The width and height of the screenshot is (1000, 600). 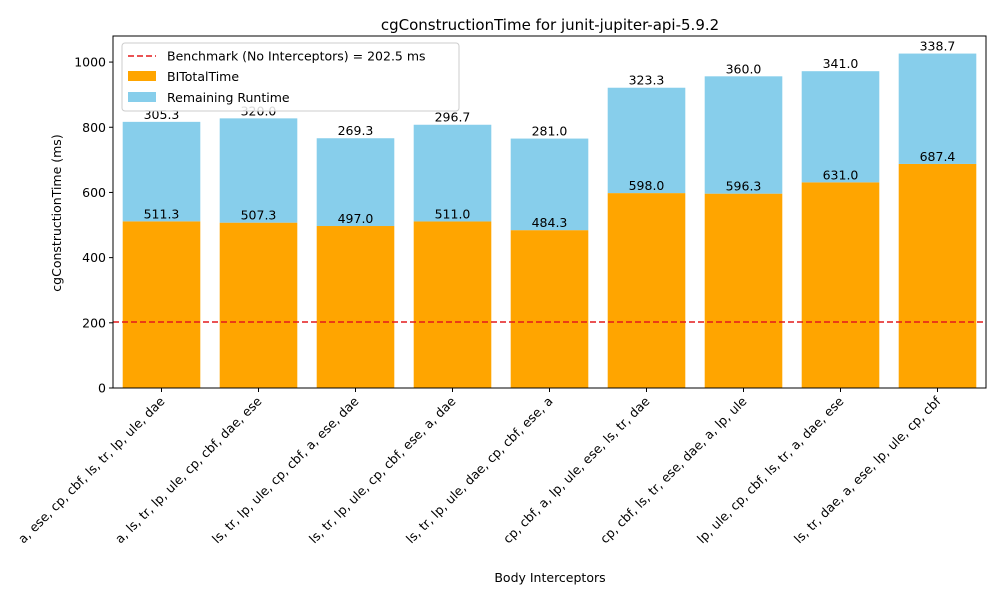 I want to click on data-label-bitotaltime: 687.4, so click(x=938, y=156).